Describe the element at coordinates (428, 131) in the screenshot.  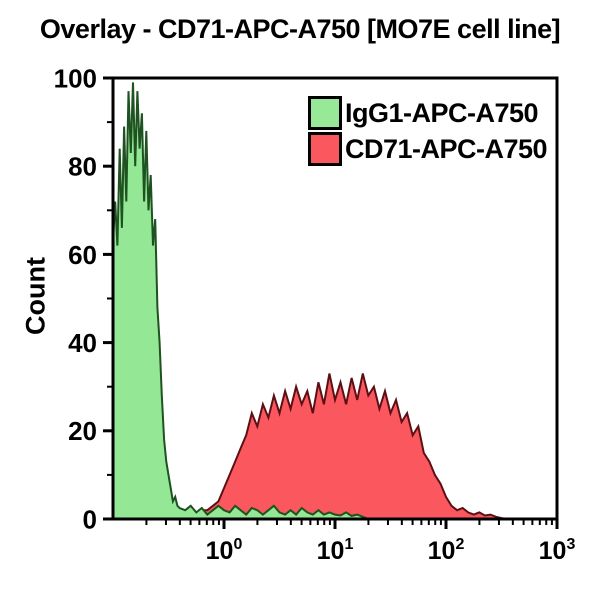
I see `legend: IgG1-APC-A750 CD71-APC-A750` at that location.